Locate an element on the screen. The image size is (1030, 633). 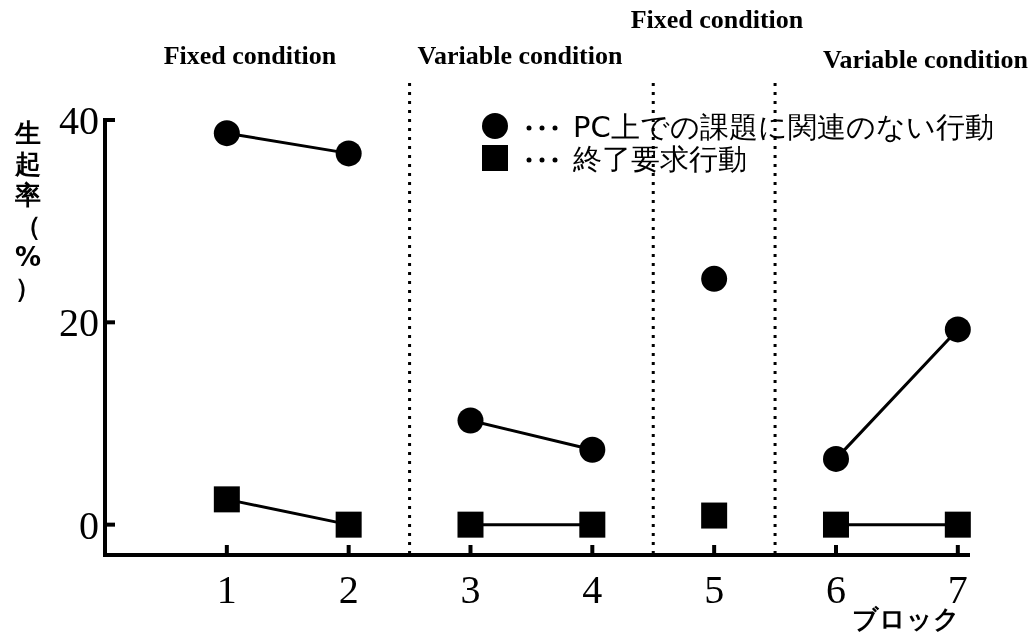
y-tick-label: 0 is located at coordinates (89, 525).